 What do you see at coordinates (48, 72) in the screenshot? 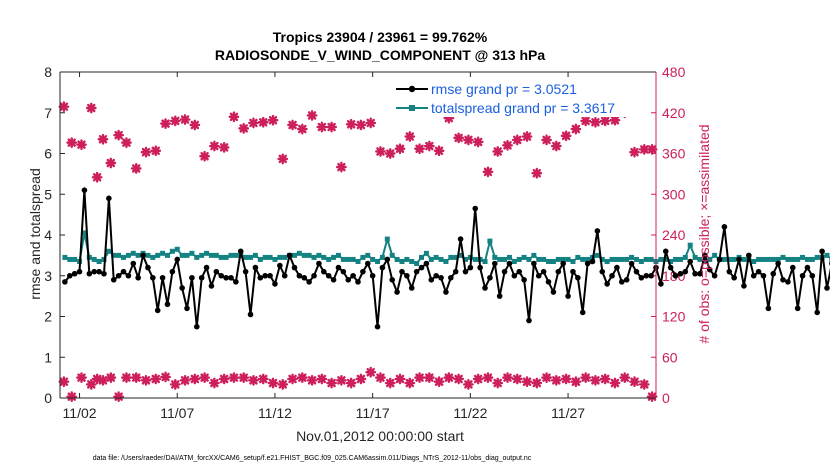
I see `y-tick-label: 8` at bounding box center [48, 72].